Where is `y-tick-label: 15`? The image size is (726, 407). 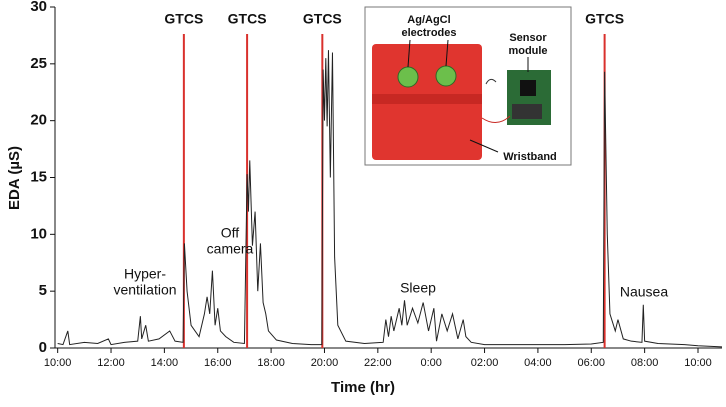 y-tick-label: 15 is located at coordinates (38, 176).